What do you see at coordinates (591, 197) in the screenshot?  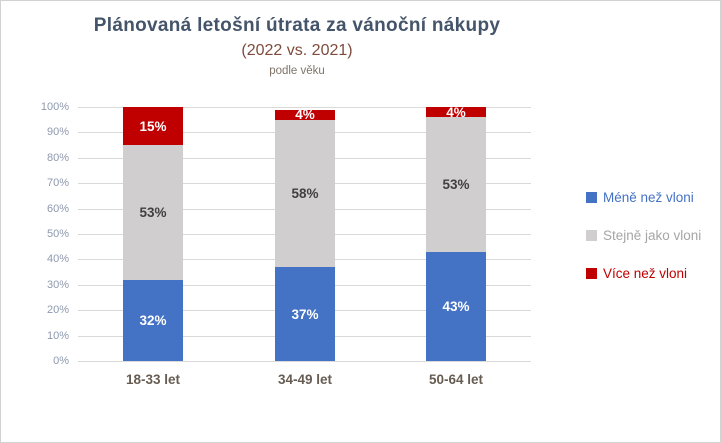 I see `legend-swatch-blue` at bounding box center [591, 197].